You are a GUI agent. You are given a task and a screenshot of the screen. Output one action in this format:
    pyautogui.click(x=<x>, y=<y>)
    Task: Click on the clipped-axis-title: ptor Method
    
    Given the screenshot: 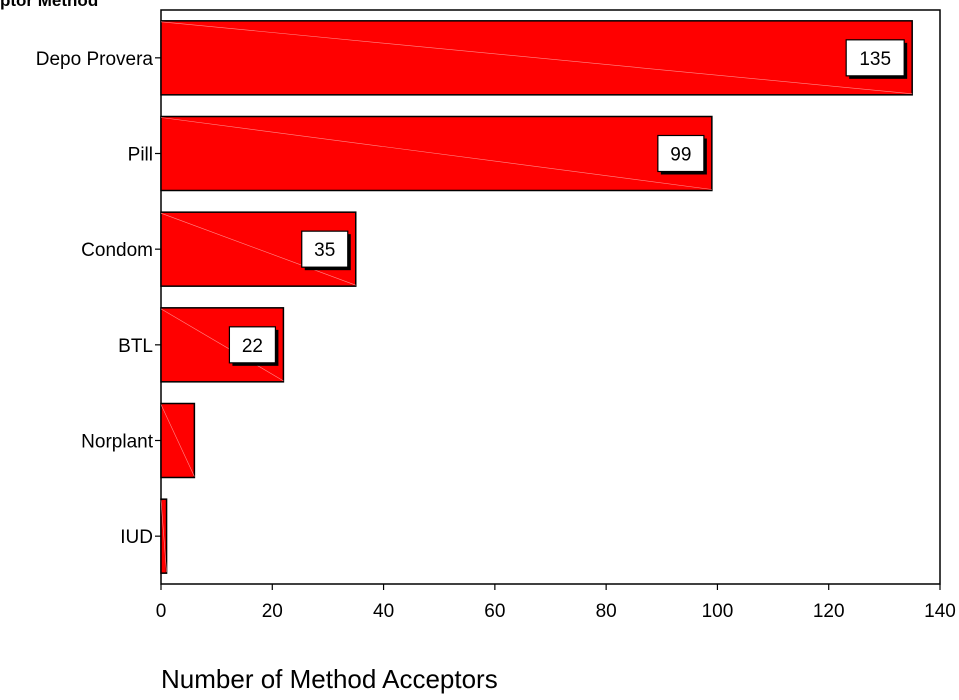 What is the action you would take?
    pyautogui.click(x=49, y=5)
    